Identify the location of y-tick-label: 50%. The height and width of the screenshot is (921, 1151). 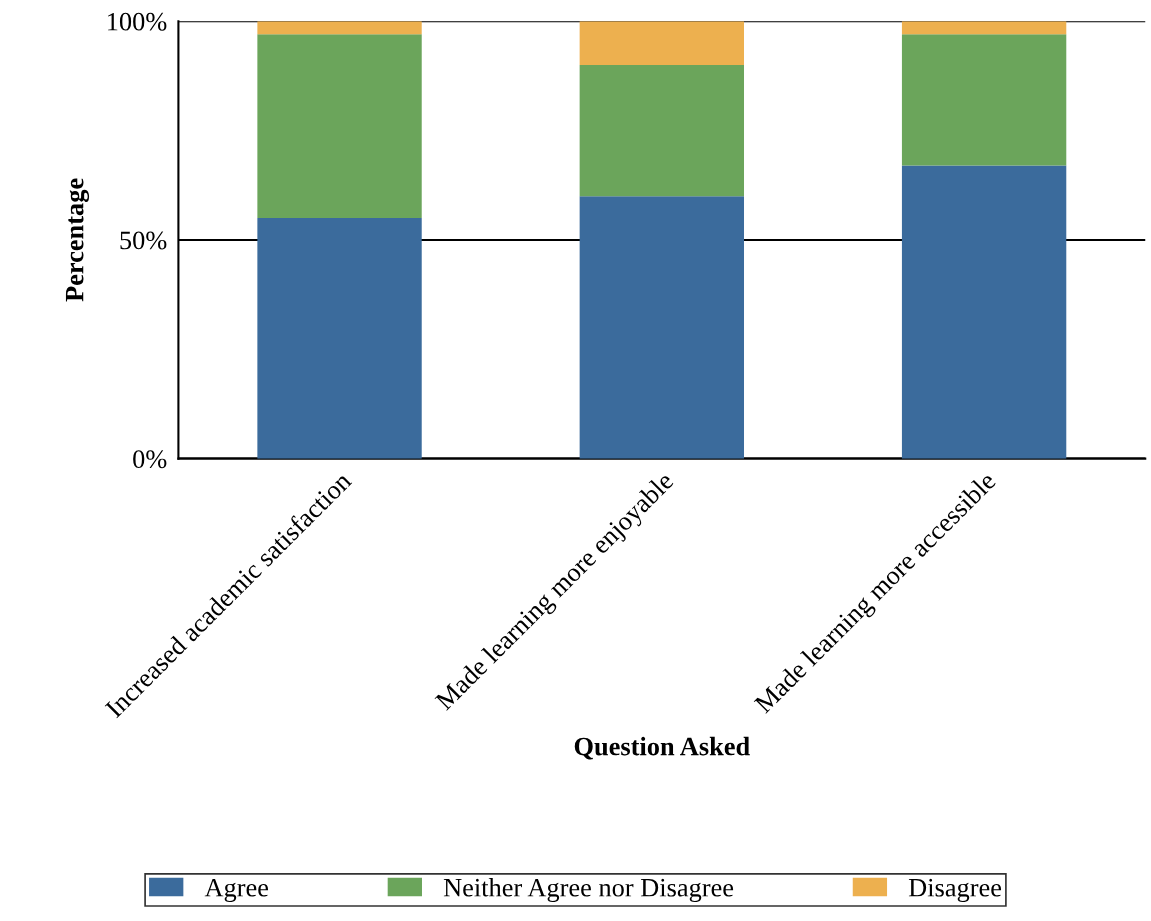
(143, 240).